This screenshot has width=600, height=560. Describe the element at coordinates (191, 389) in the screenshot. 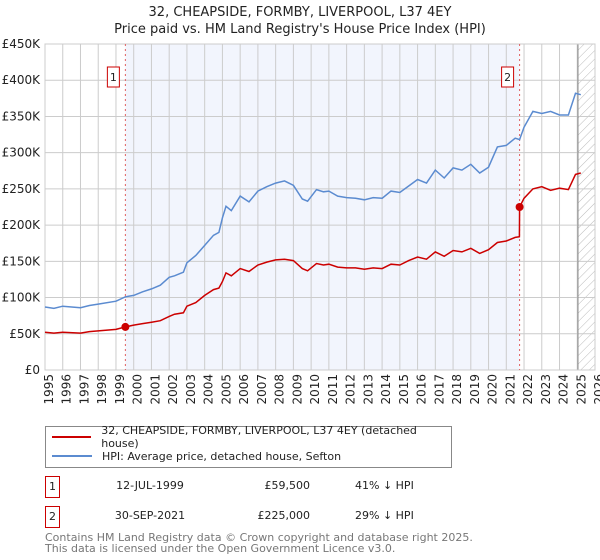

I see `x-tick-label: 2003` at that location.